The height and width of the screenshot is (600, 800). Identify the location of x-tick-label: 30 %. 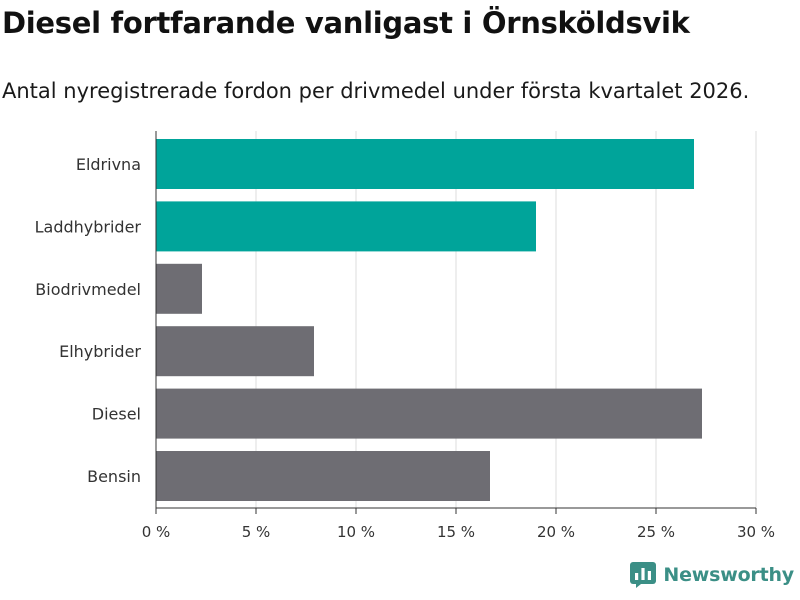
(756, 532).